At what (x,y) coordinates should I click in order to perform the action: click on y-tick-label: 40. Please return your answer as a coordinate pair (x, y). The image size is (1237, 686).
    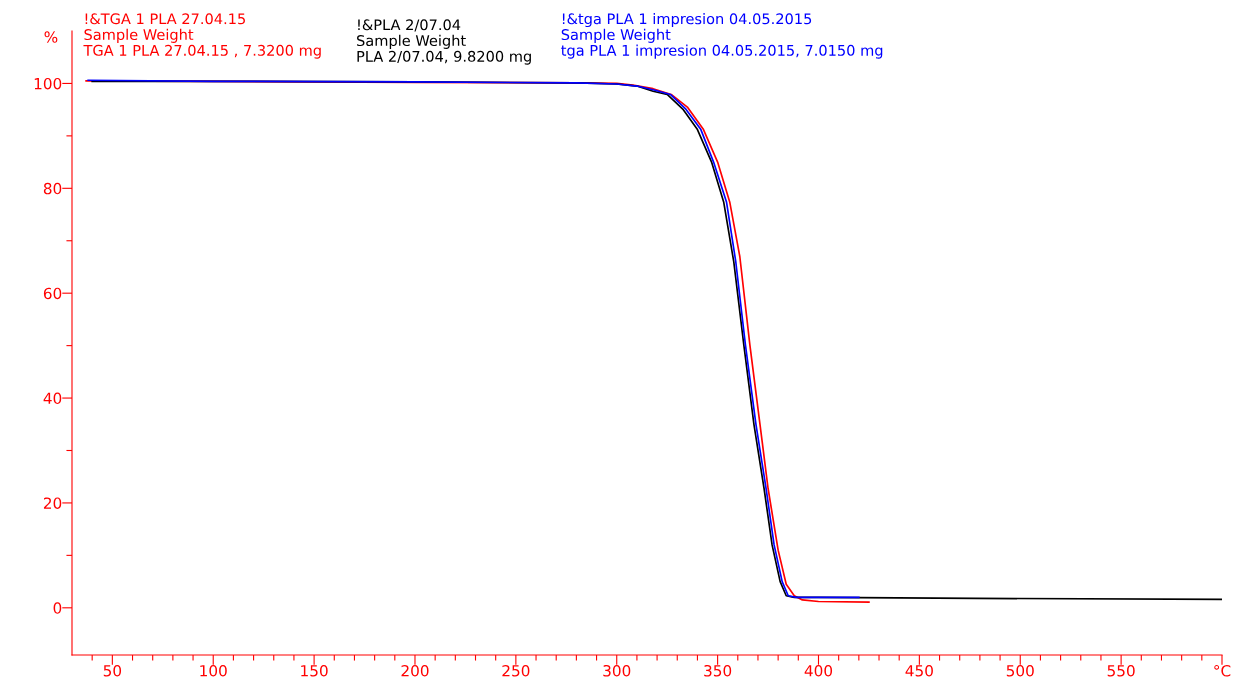
    Looking at the image, I should click on (52, 398).